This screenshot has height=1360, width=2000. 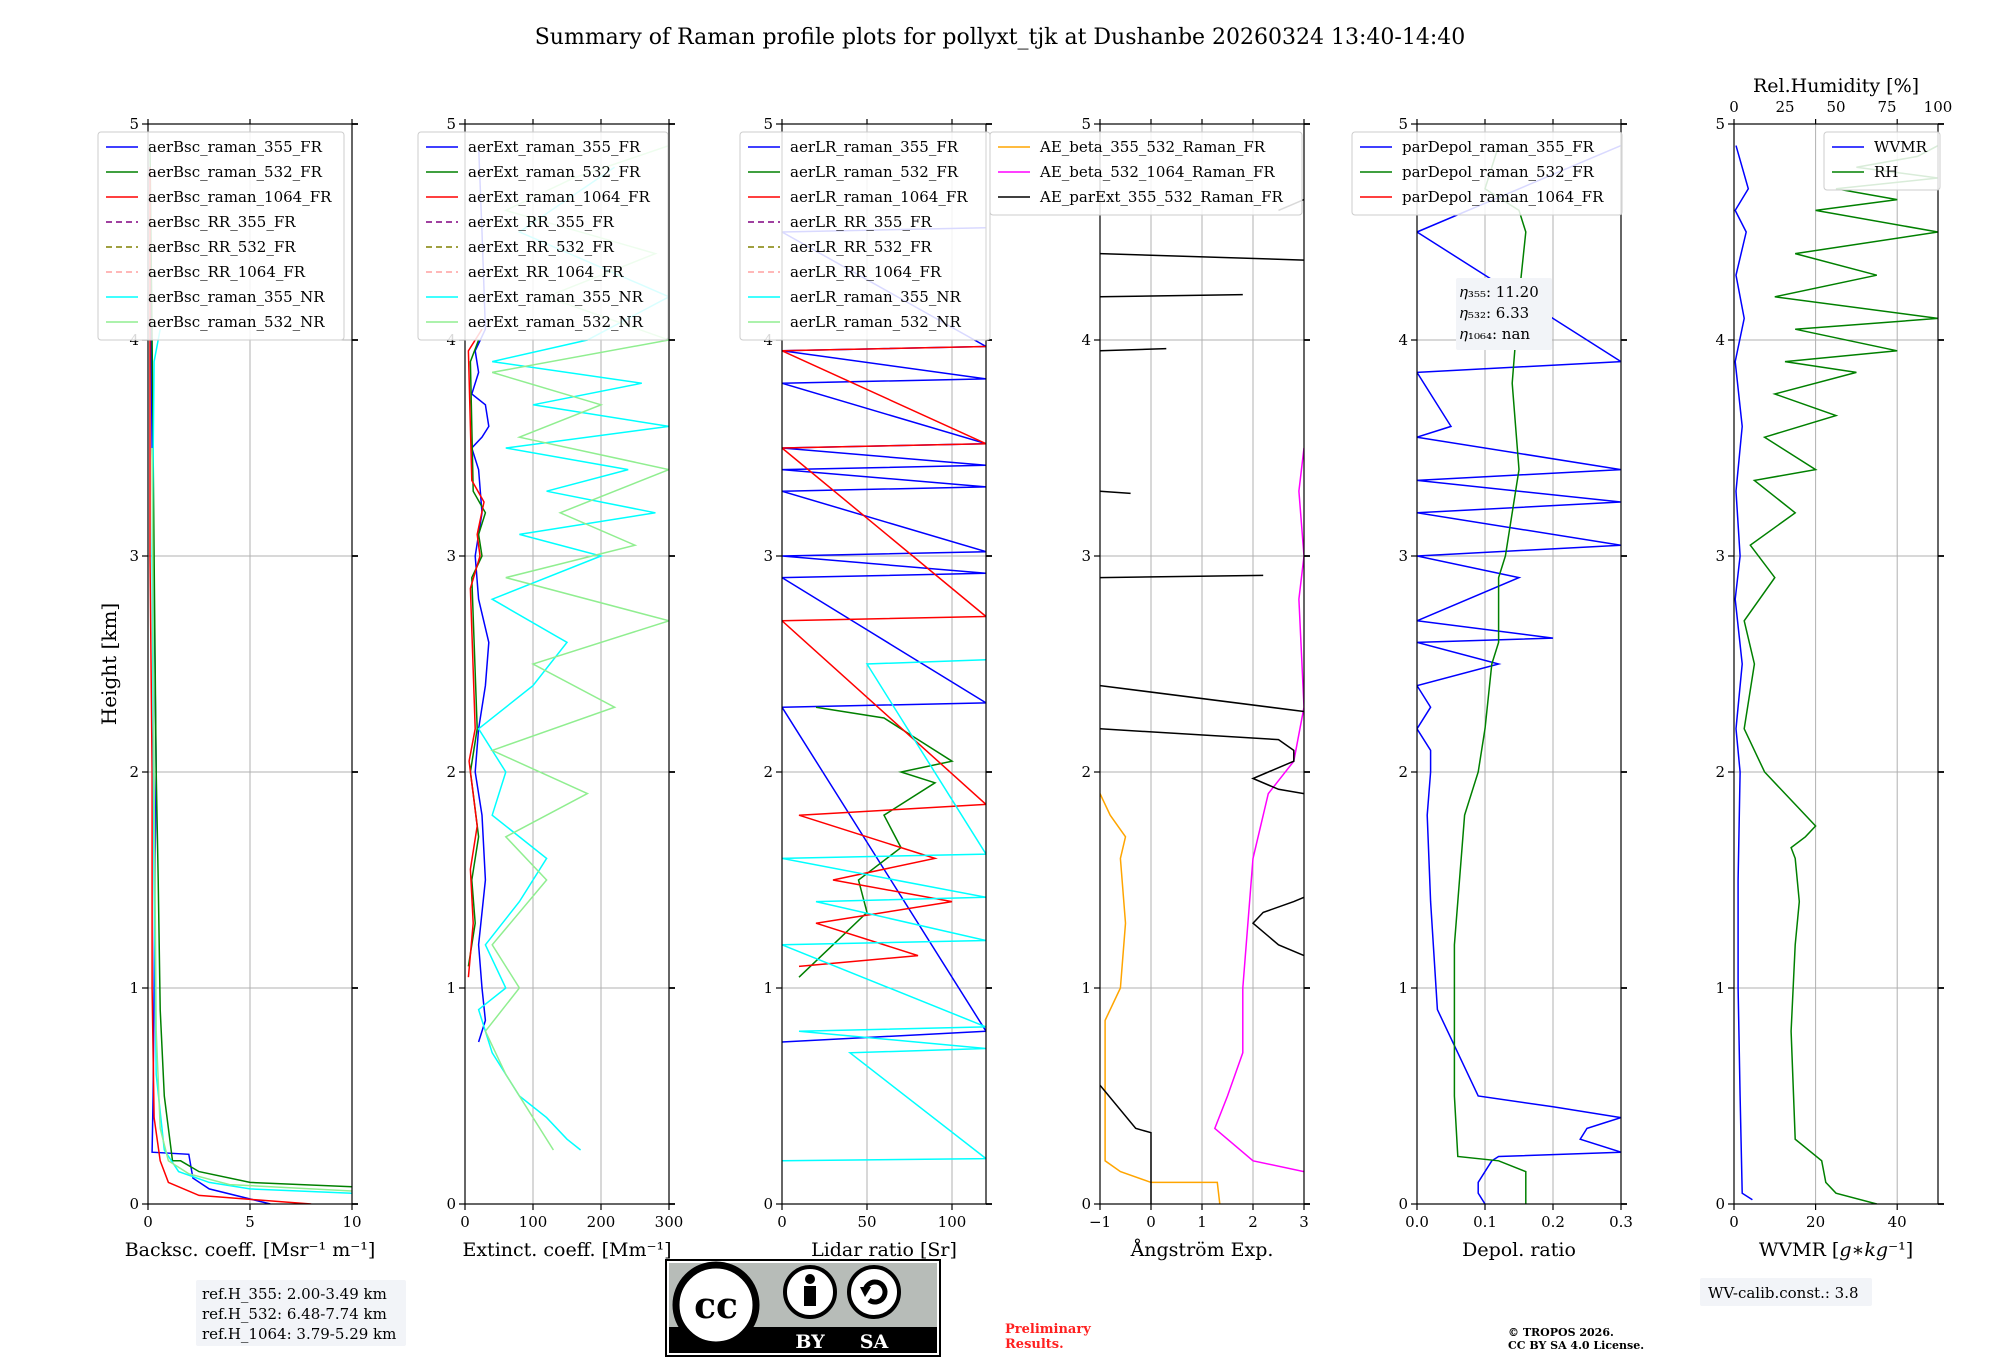 I want to click on x-axis-label: Backsc. coeff. [Msr⁻¹ m⁻¹], so click(x=250, y=1250).